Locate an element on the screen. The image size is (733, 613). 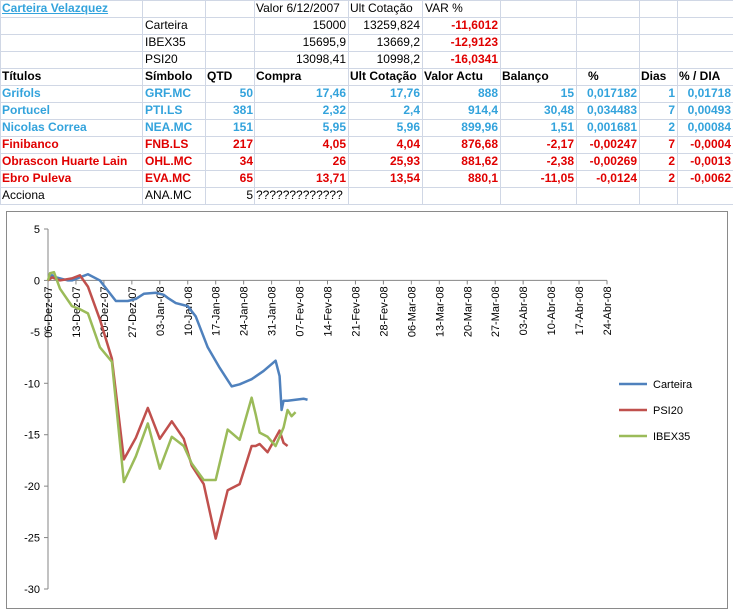
cell-simbolo: OHL.MC is located at coordinates (169, 161).